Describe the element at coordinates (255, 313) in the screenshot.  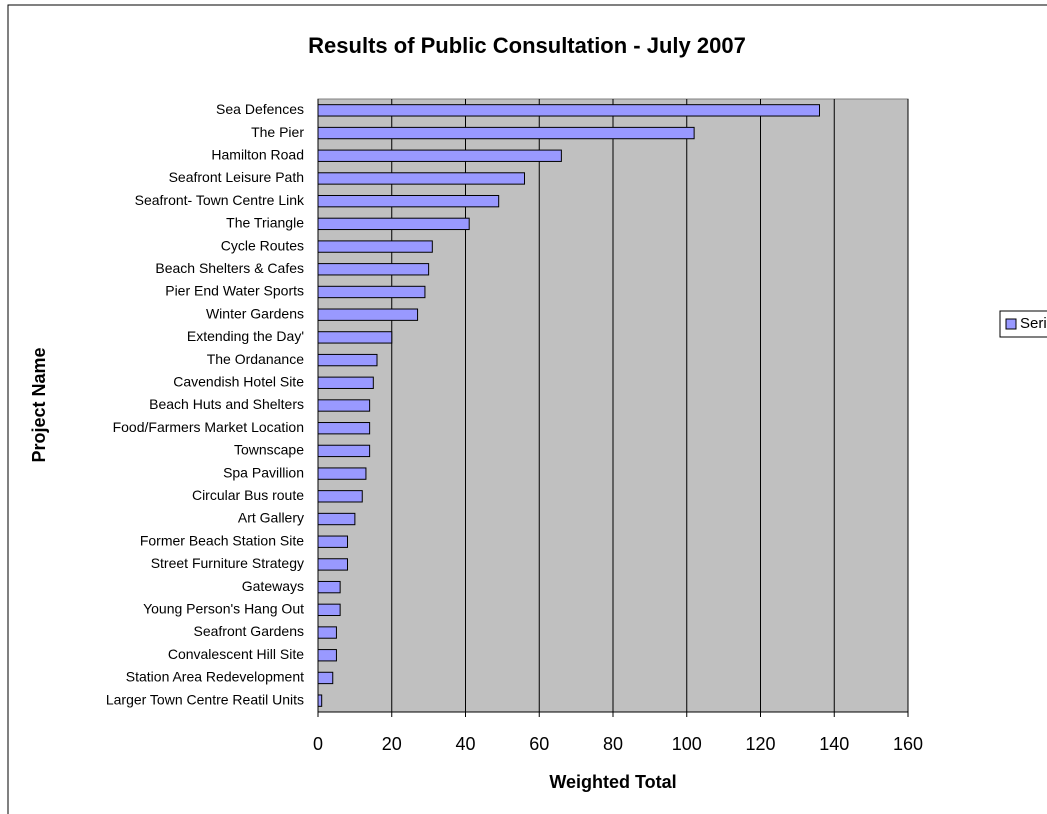
I see `y-tick-label: Winter Gardens` at that location.